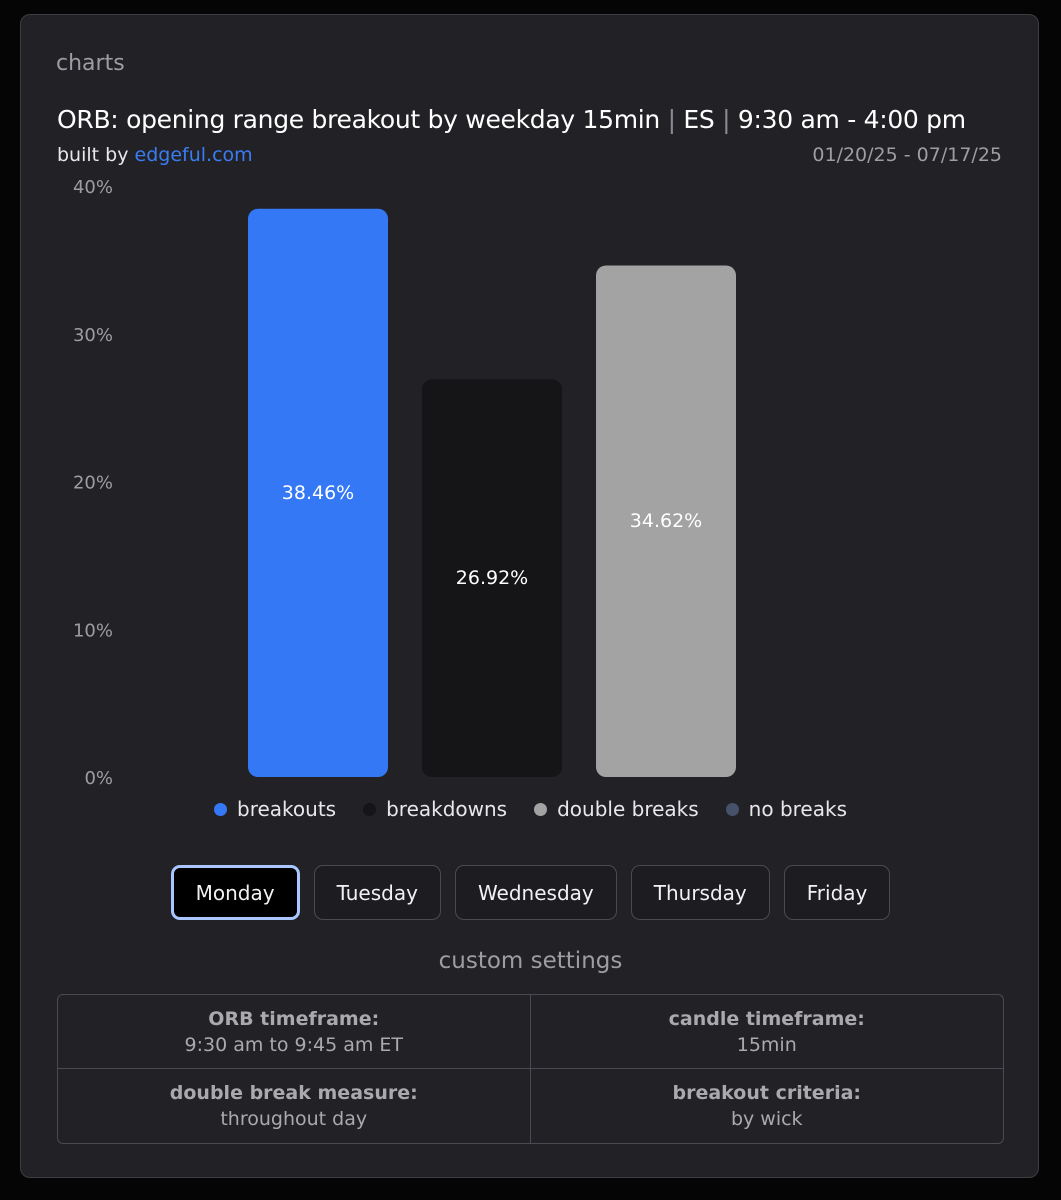 The image size is (1061, 1200). What do you see at coordinates (766, 1044) in the screenshot?
I see `candle-timeframe-value: 15min` at bounding box center [766, 1044].